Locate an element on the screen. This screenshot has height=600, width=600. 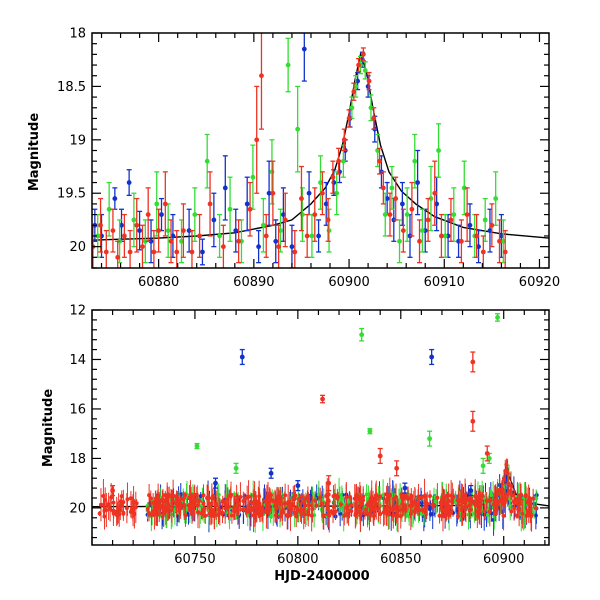
top-x-tick-label: 60900 is located at coordinates (348, 282).